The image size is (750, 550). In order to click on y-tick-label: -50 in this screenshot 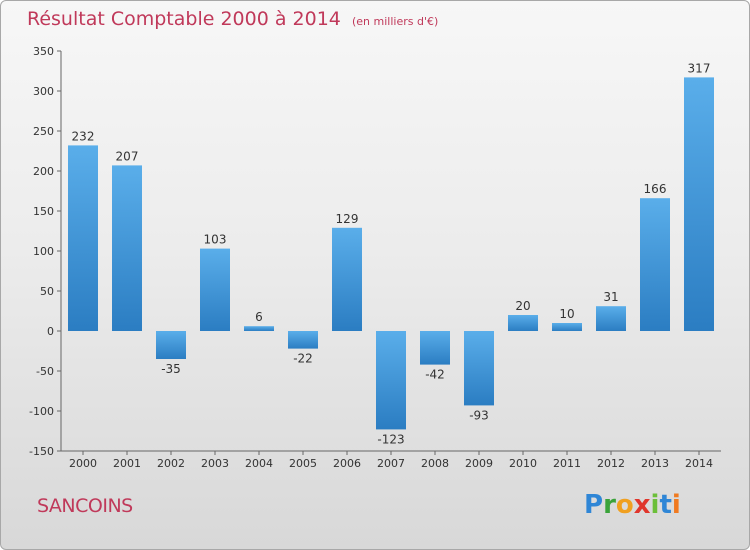, I will do `click(45, 371)`.